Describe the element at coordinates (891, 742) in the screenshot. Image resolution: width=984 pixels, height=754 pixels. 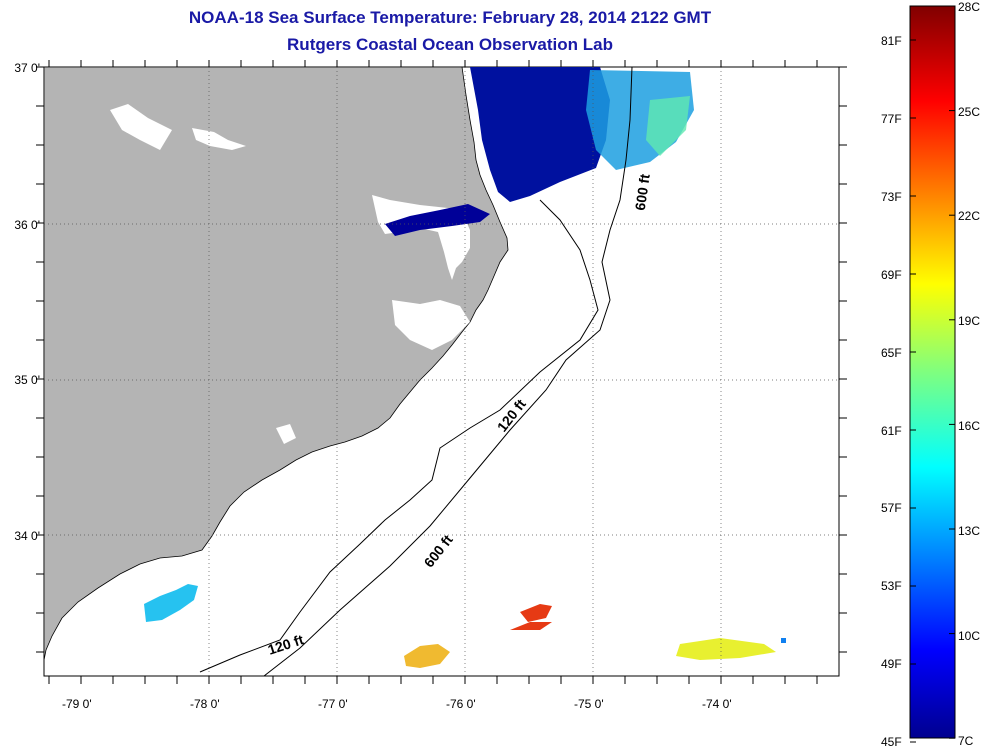
I see `colorbar-fahrenheit-label: 45F` at that location.